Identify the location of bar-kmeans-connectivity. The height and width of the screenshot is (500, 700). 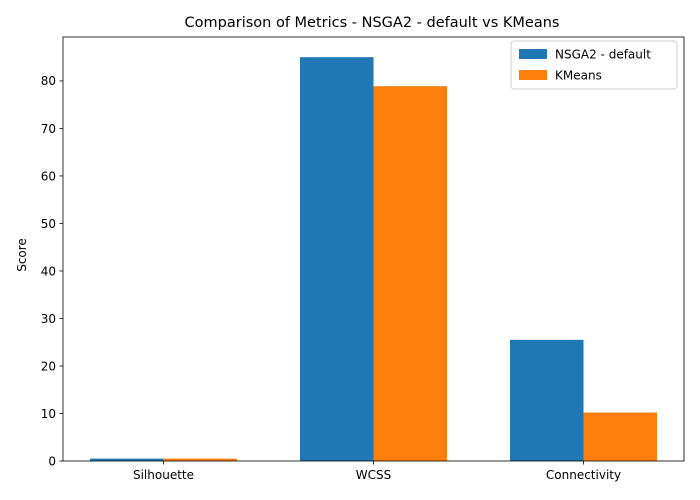
(620, 436).